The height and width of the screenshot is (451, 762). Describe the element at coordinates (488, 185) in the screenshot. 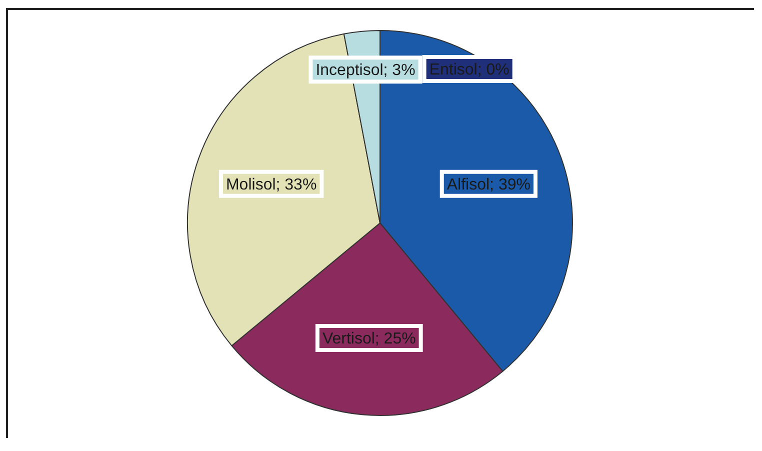

I see `data-label: Alfisol; 39%` at that location.